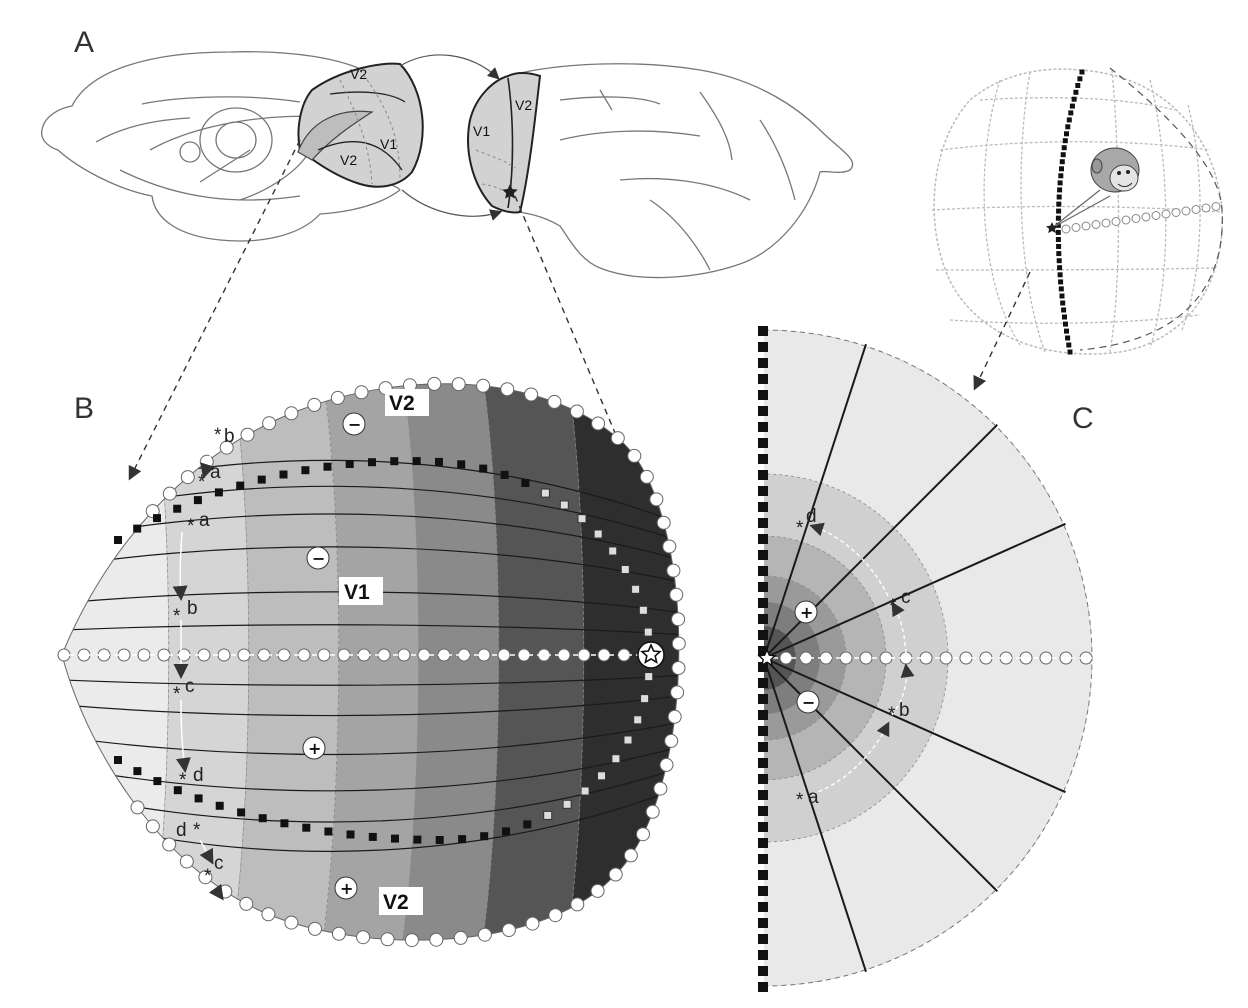  Describe the element at coordinates (192, 608) in the screenshot. I see `v1-point-b: b` at that location.